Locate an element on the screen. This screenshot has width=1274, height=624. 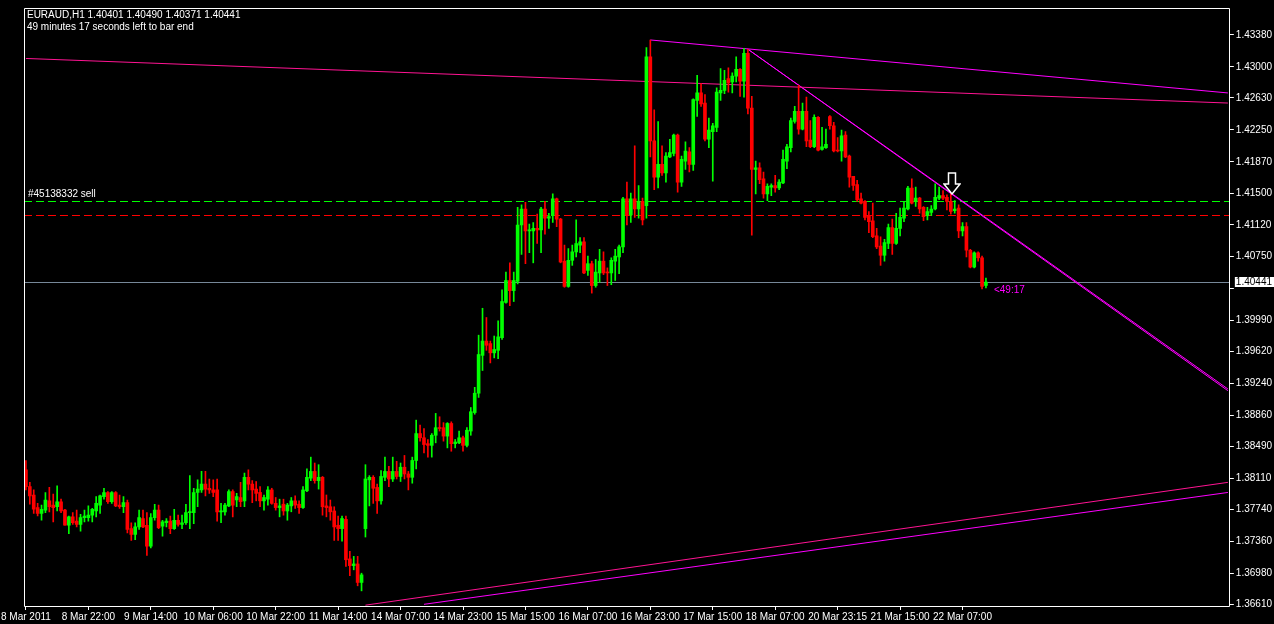
x-tick-label: 9 Mar 14:00 is located at coordinates (151, 616).